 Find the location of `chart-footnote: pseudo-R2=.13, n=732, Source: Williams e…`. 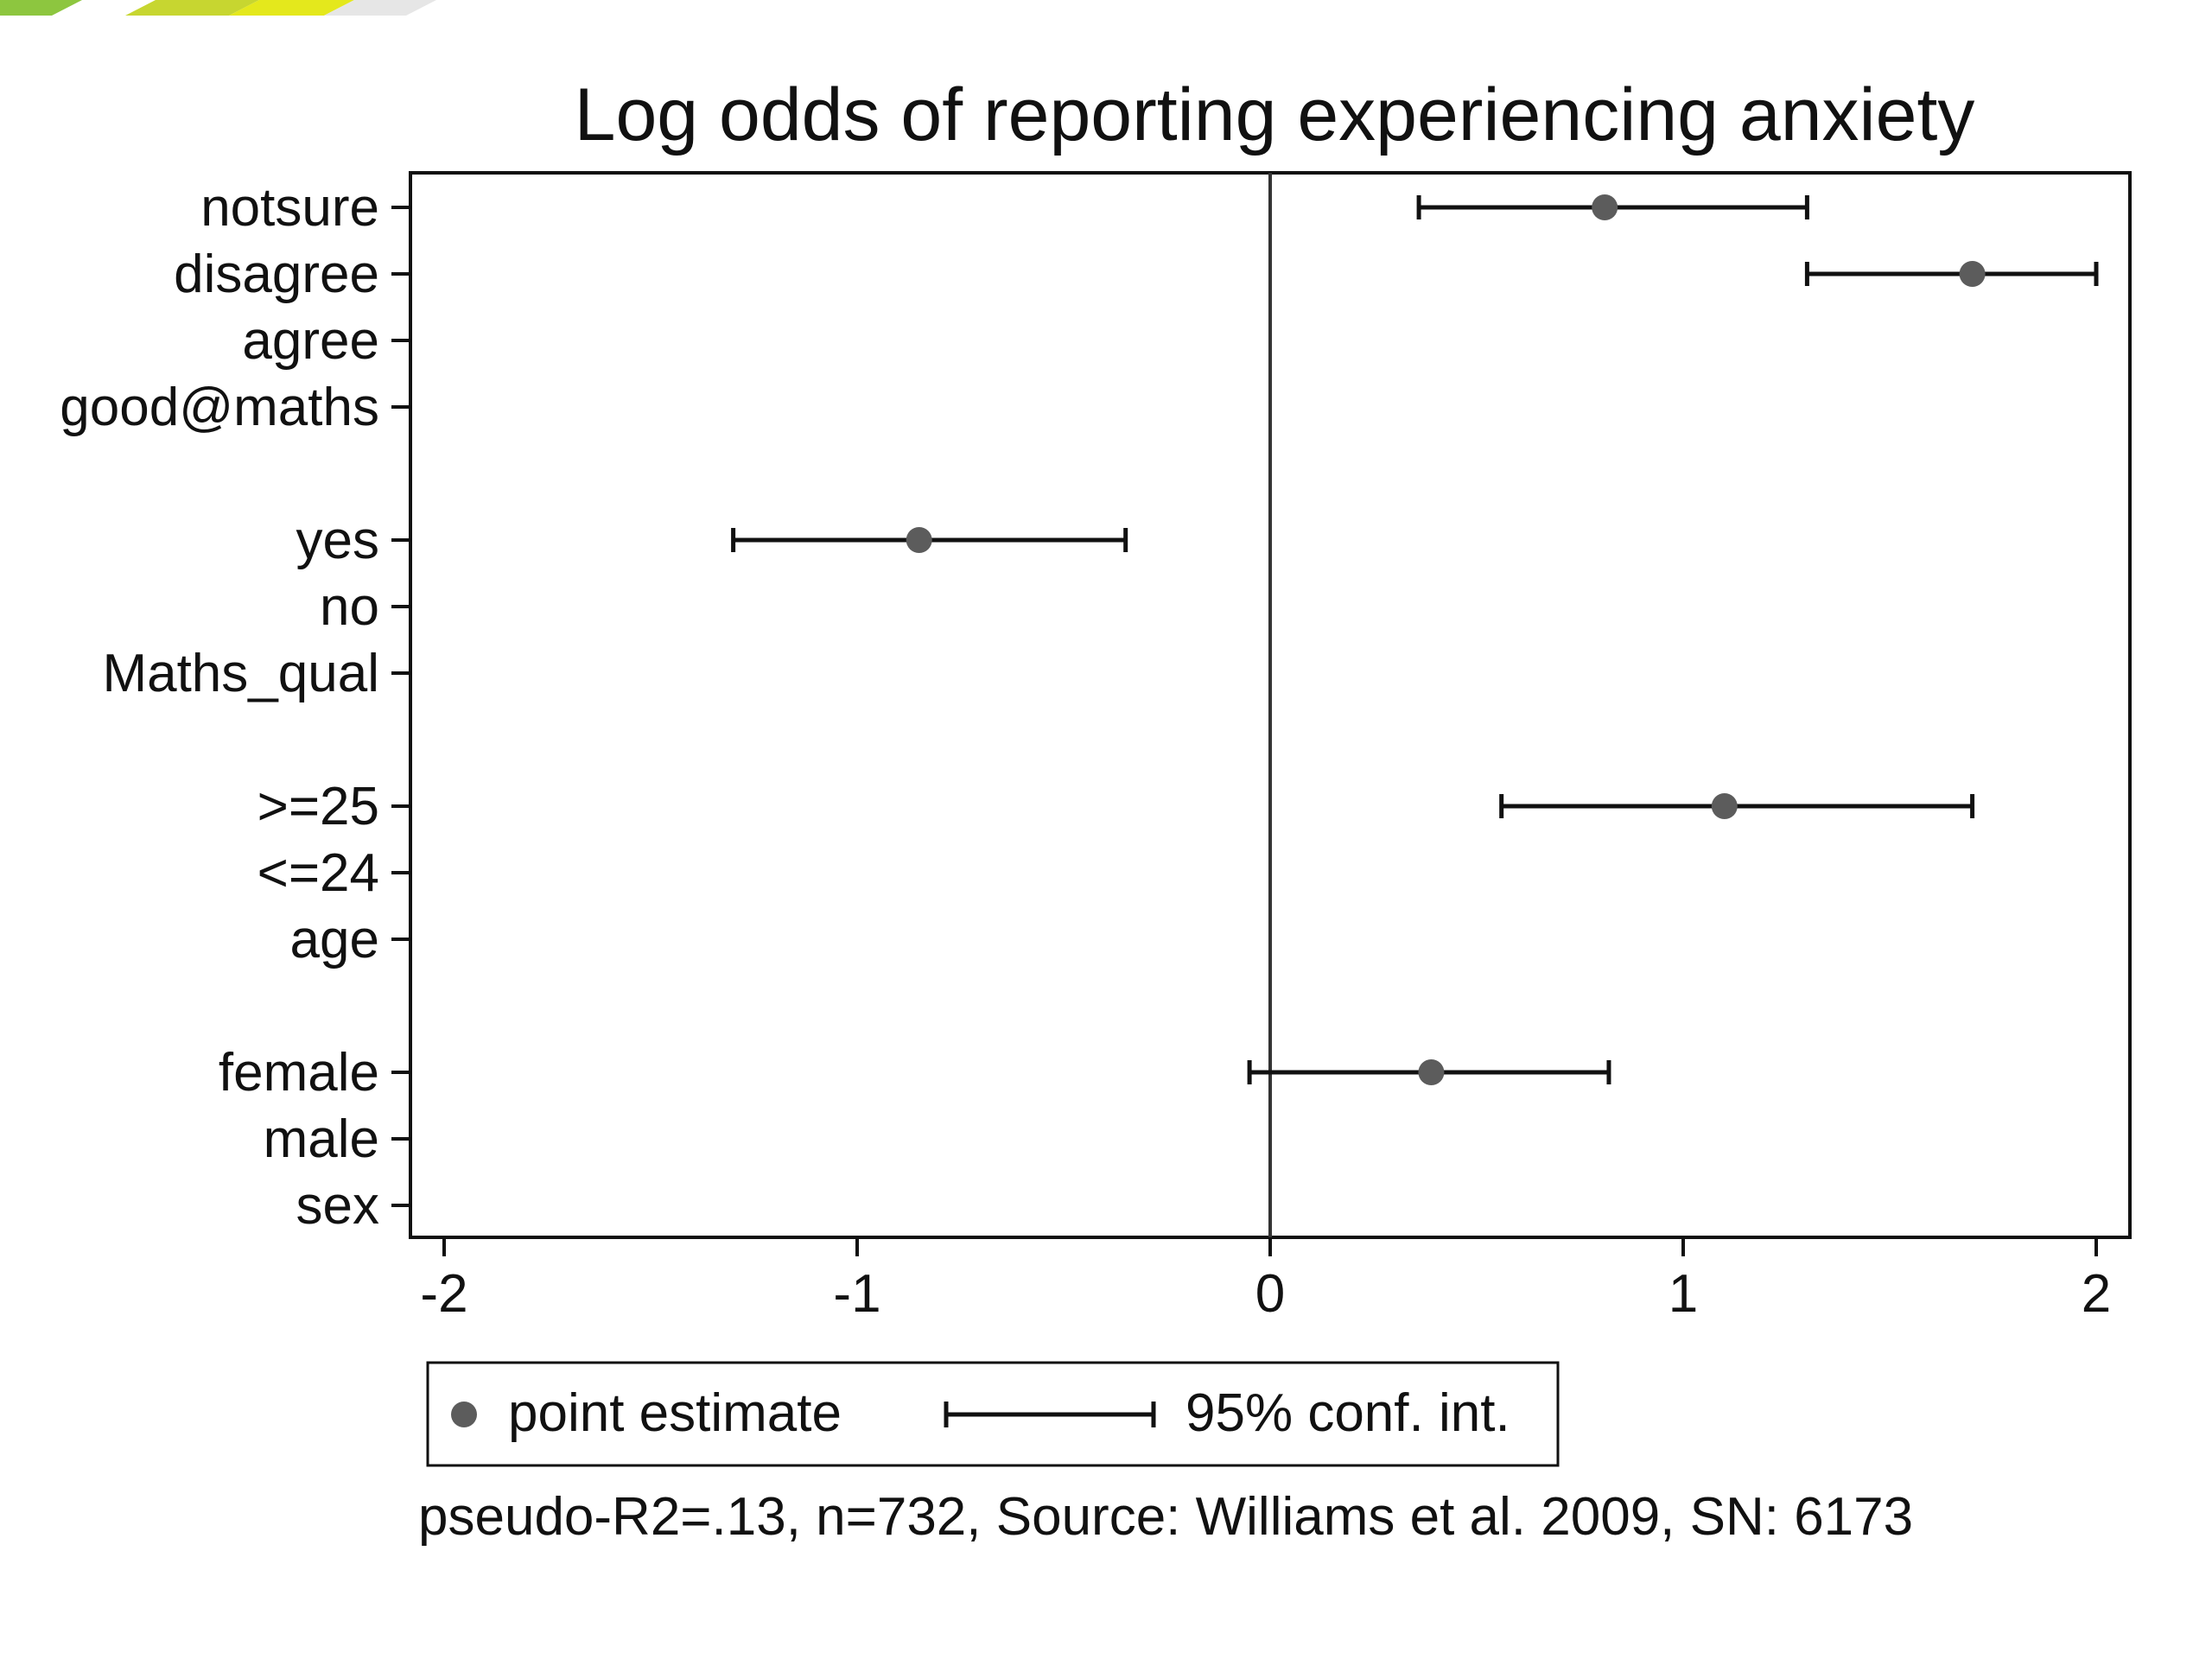

chart-footnote: pseudo-R2=.13, n=732, Source: Williams e… is located at coordinates (1165, 1517).